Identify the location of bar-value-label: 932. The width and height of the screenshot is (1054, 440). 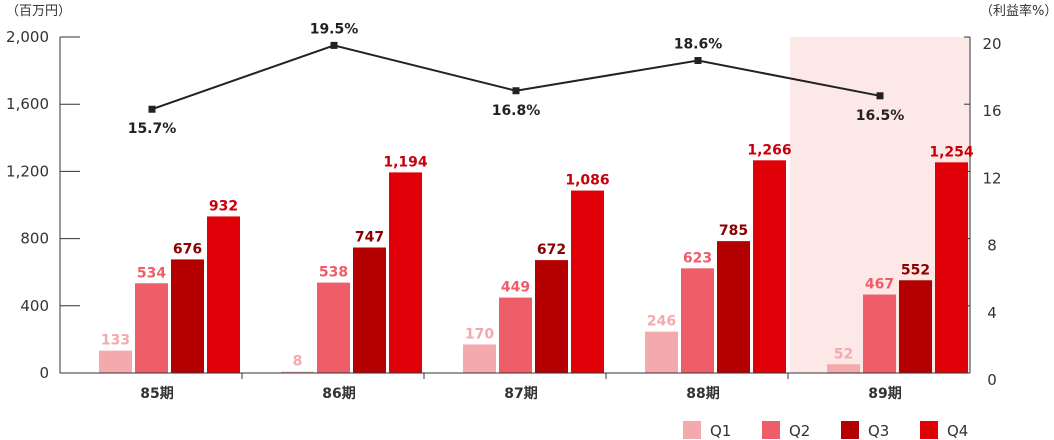
(223, 206).